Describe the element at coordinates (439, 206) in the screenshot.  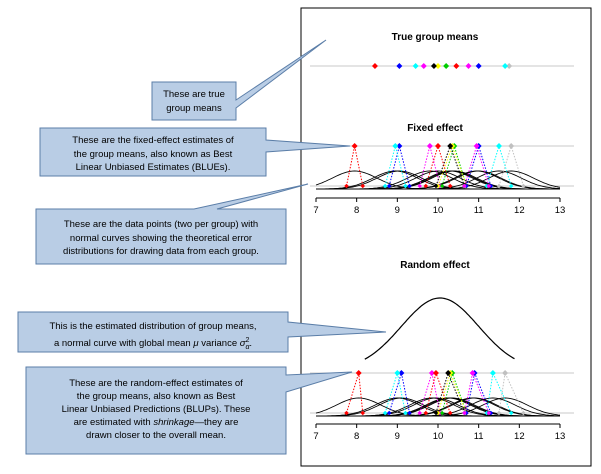
I see `fixed-x-axis: 7 8 9 10 11 12 13` at that location.